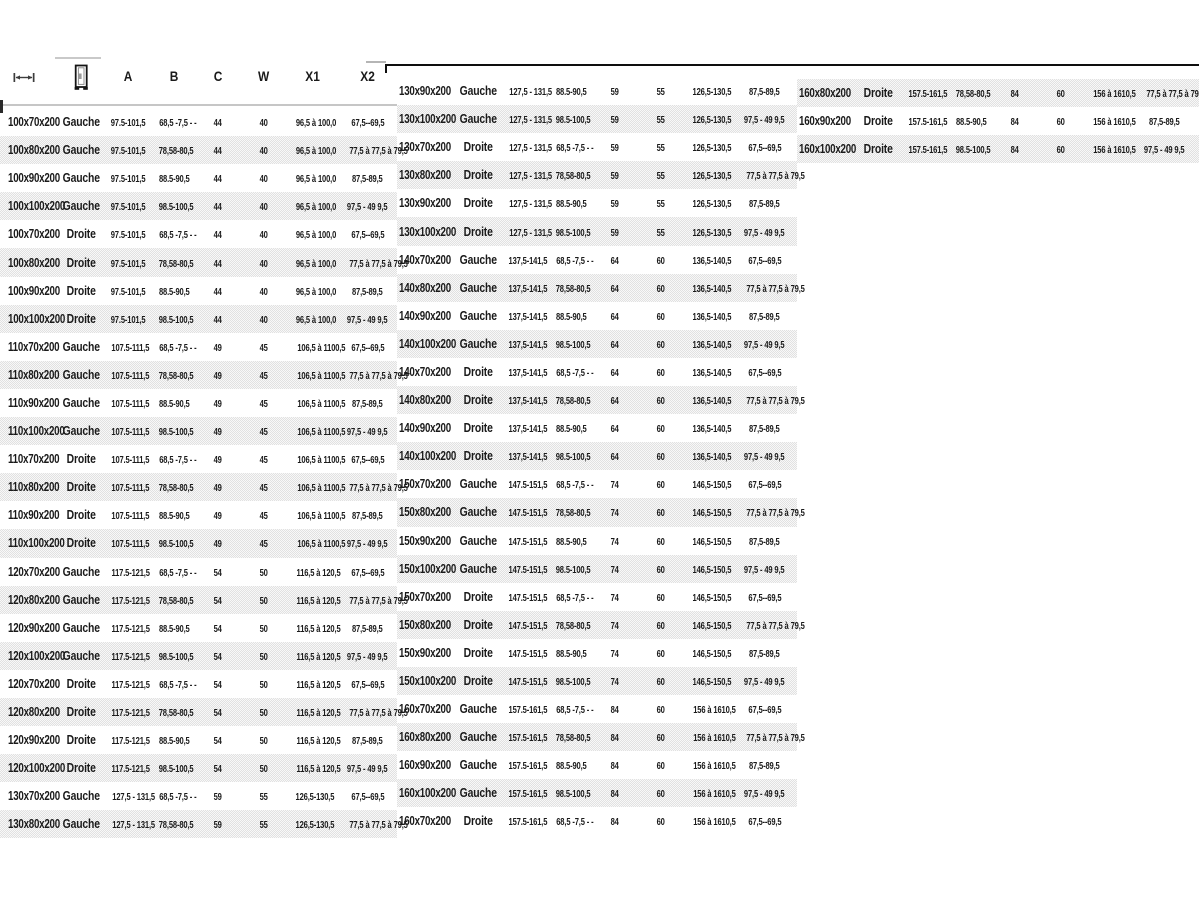  Describe the element at coordinates (34, 234) in the screenshot. I see `size-cell: 100x70x200` at that location.